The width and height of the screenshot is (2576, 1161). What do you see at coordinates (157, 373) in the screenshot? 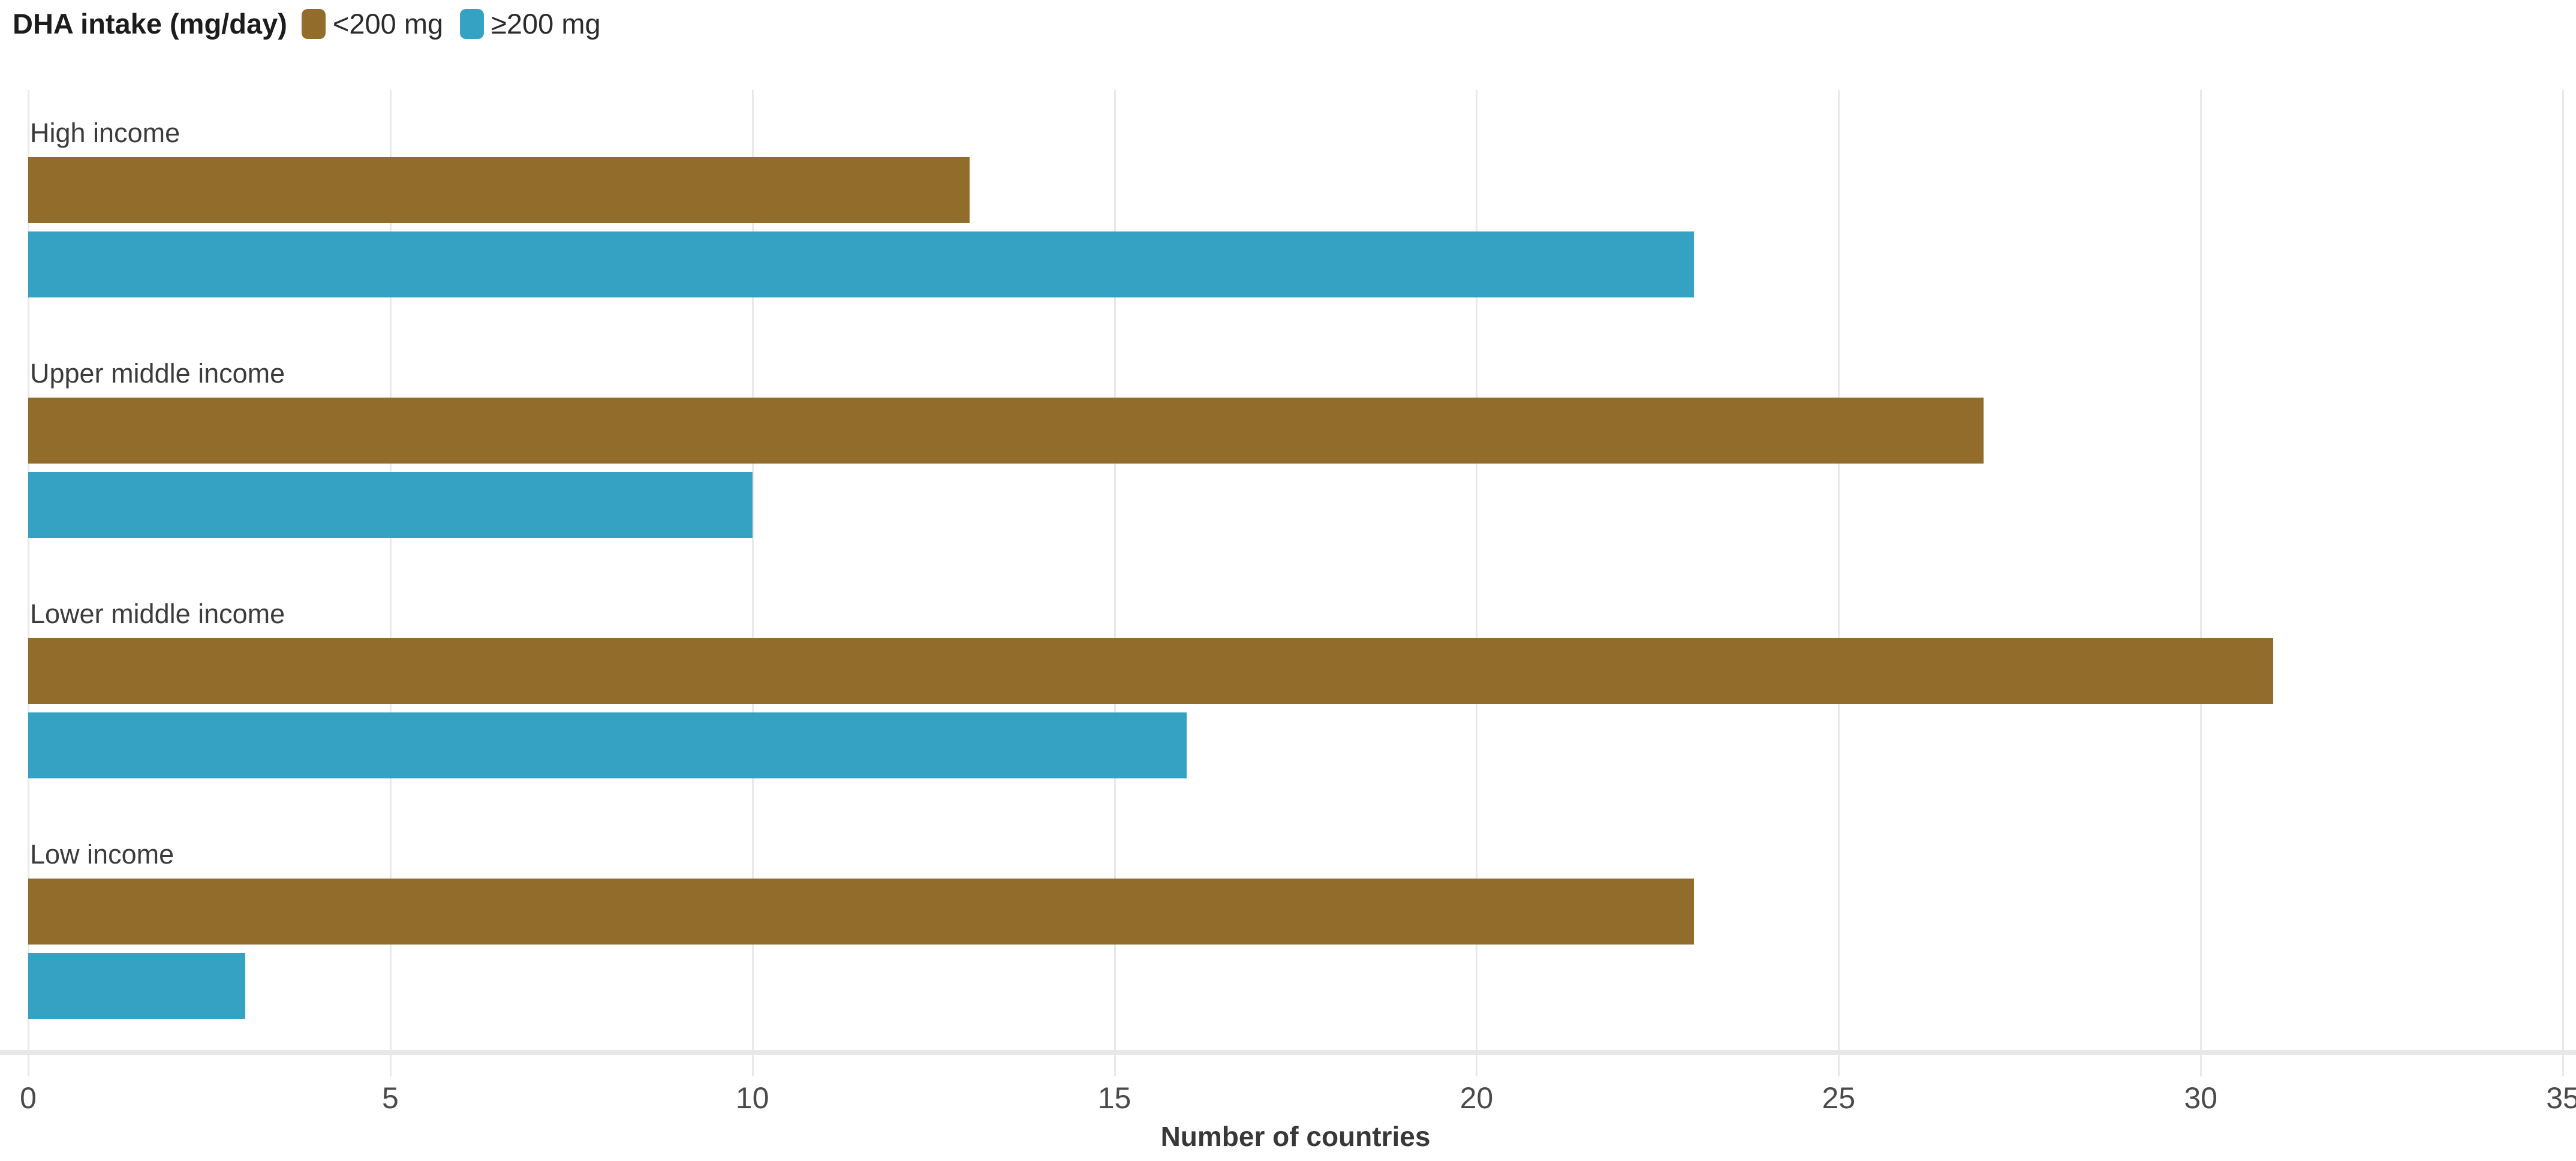
I see `category-label: Upper middle income` at bounding box center [157, 373].